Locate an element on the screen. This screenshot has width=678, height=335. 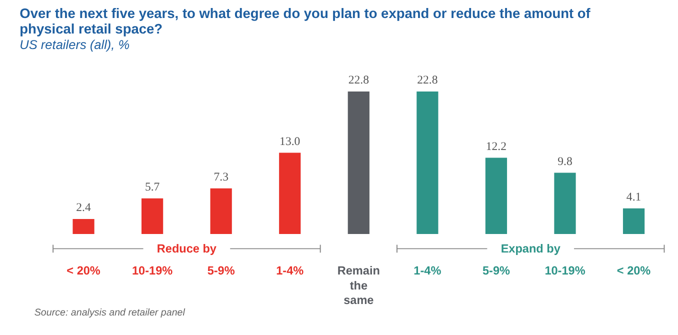
text: Expand by is located at coordinates (530, 249).